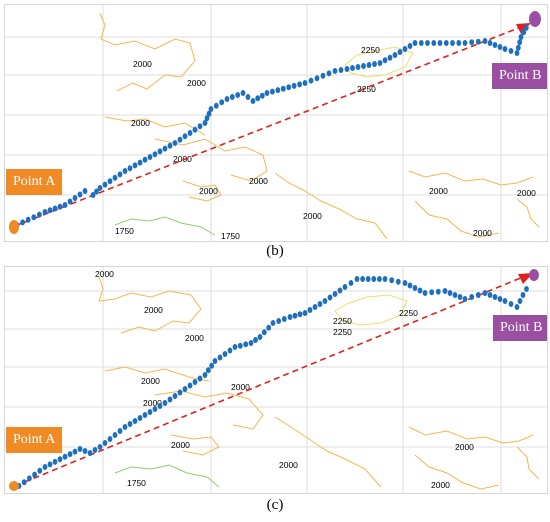 This screenshot has height=522, width=550. What do you see at coordinates (275, 251) in the screenshot?
I see `caption-b: (b)` at bounding box center [275, 251].